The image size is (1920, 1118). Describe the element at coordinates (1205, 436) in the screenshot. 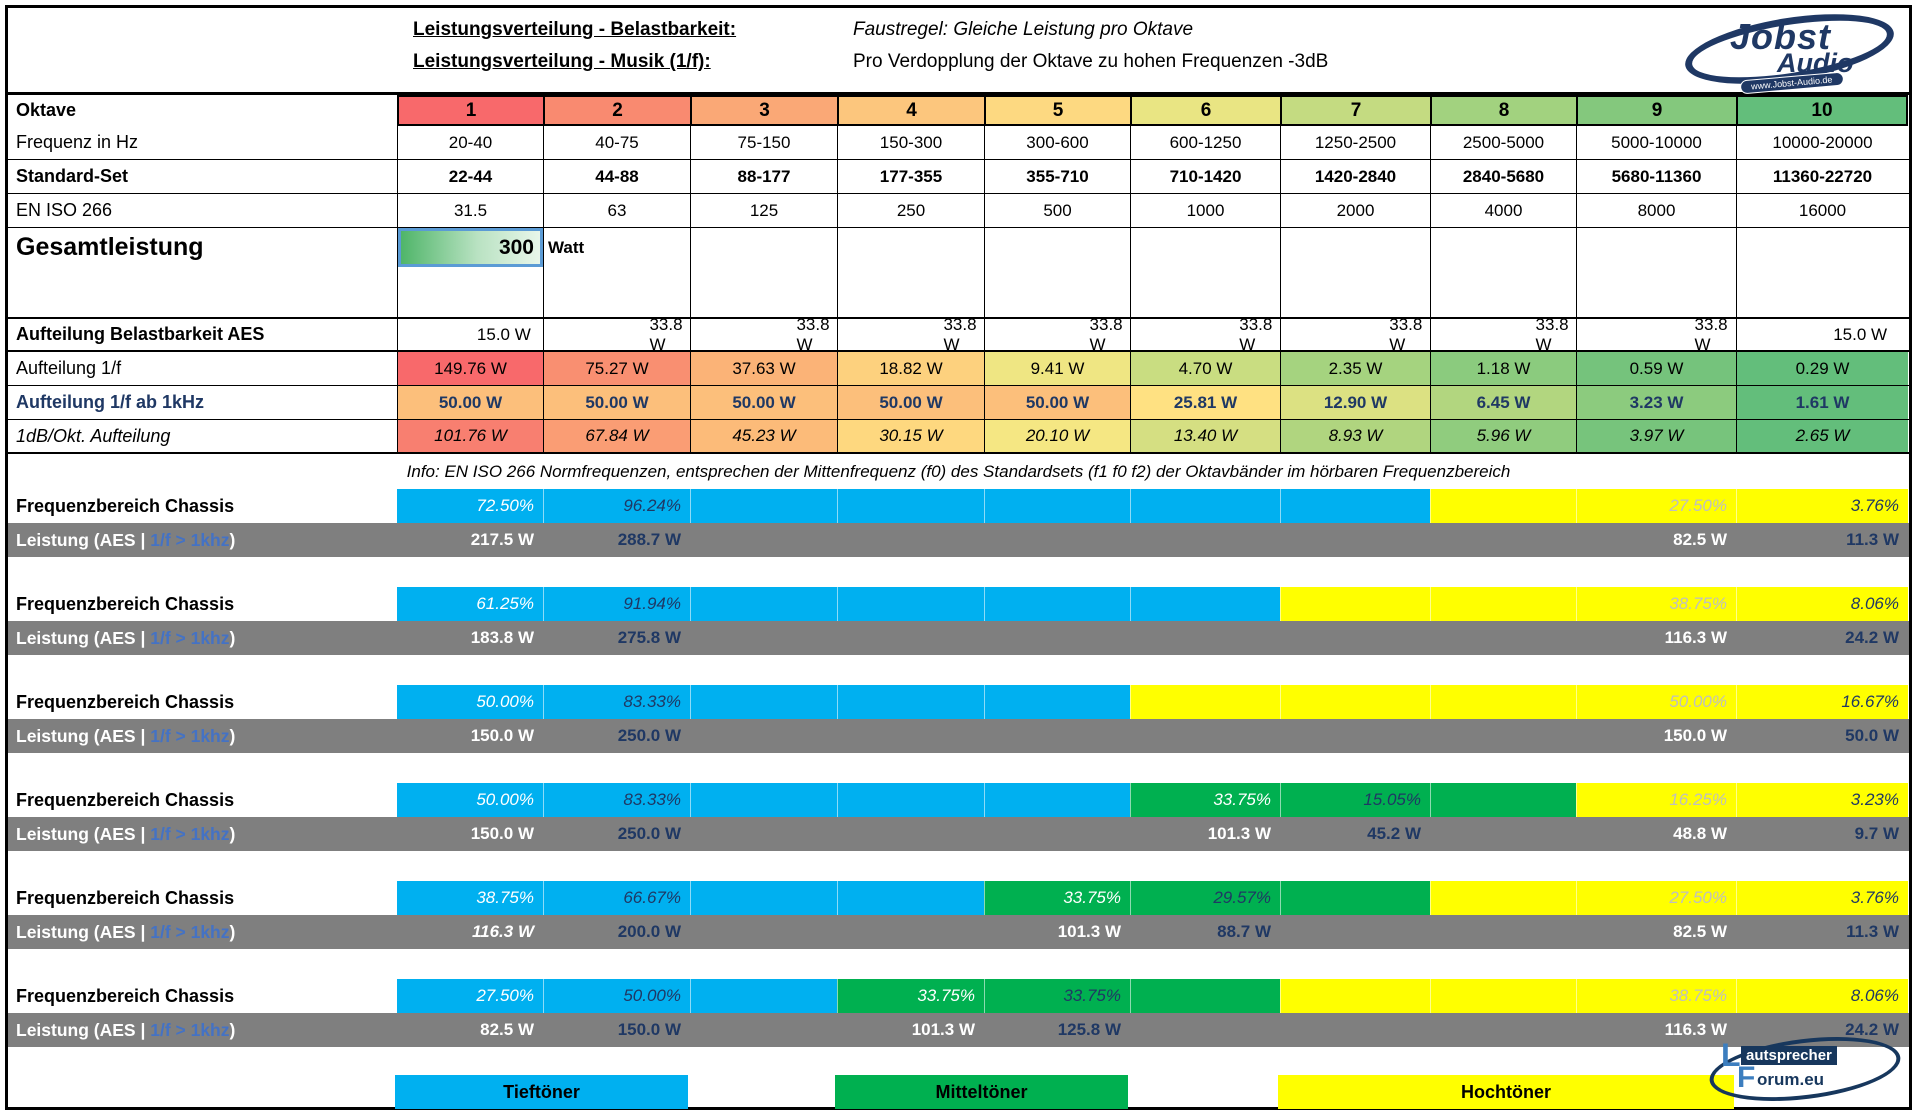

I see `1db-okt-cell: 13.40 W` at that location.